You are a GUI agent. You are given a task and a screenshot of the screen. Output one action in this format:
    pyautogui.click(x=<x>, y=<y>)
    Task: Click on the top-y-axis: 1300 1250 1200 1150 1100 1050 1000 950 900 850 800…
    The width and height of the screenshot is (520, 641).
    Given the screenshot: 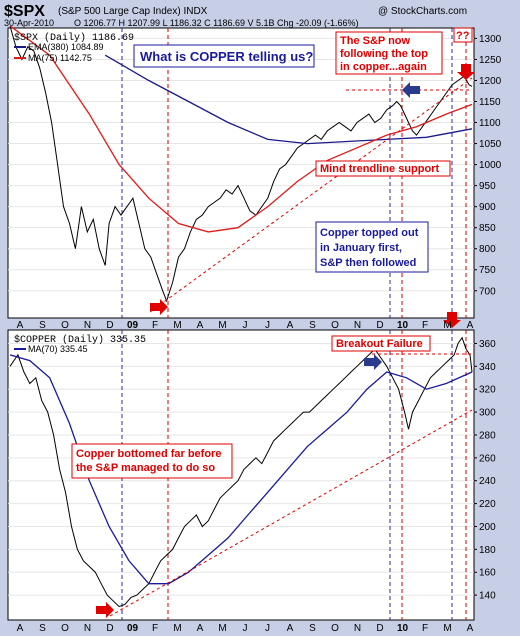 What is the action you would take?
    pyautogui.click(x=488, y=165)
    